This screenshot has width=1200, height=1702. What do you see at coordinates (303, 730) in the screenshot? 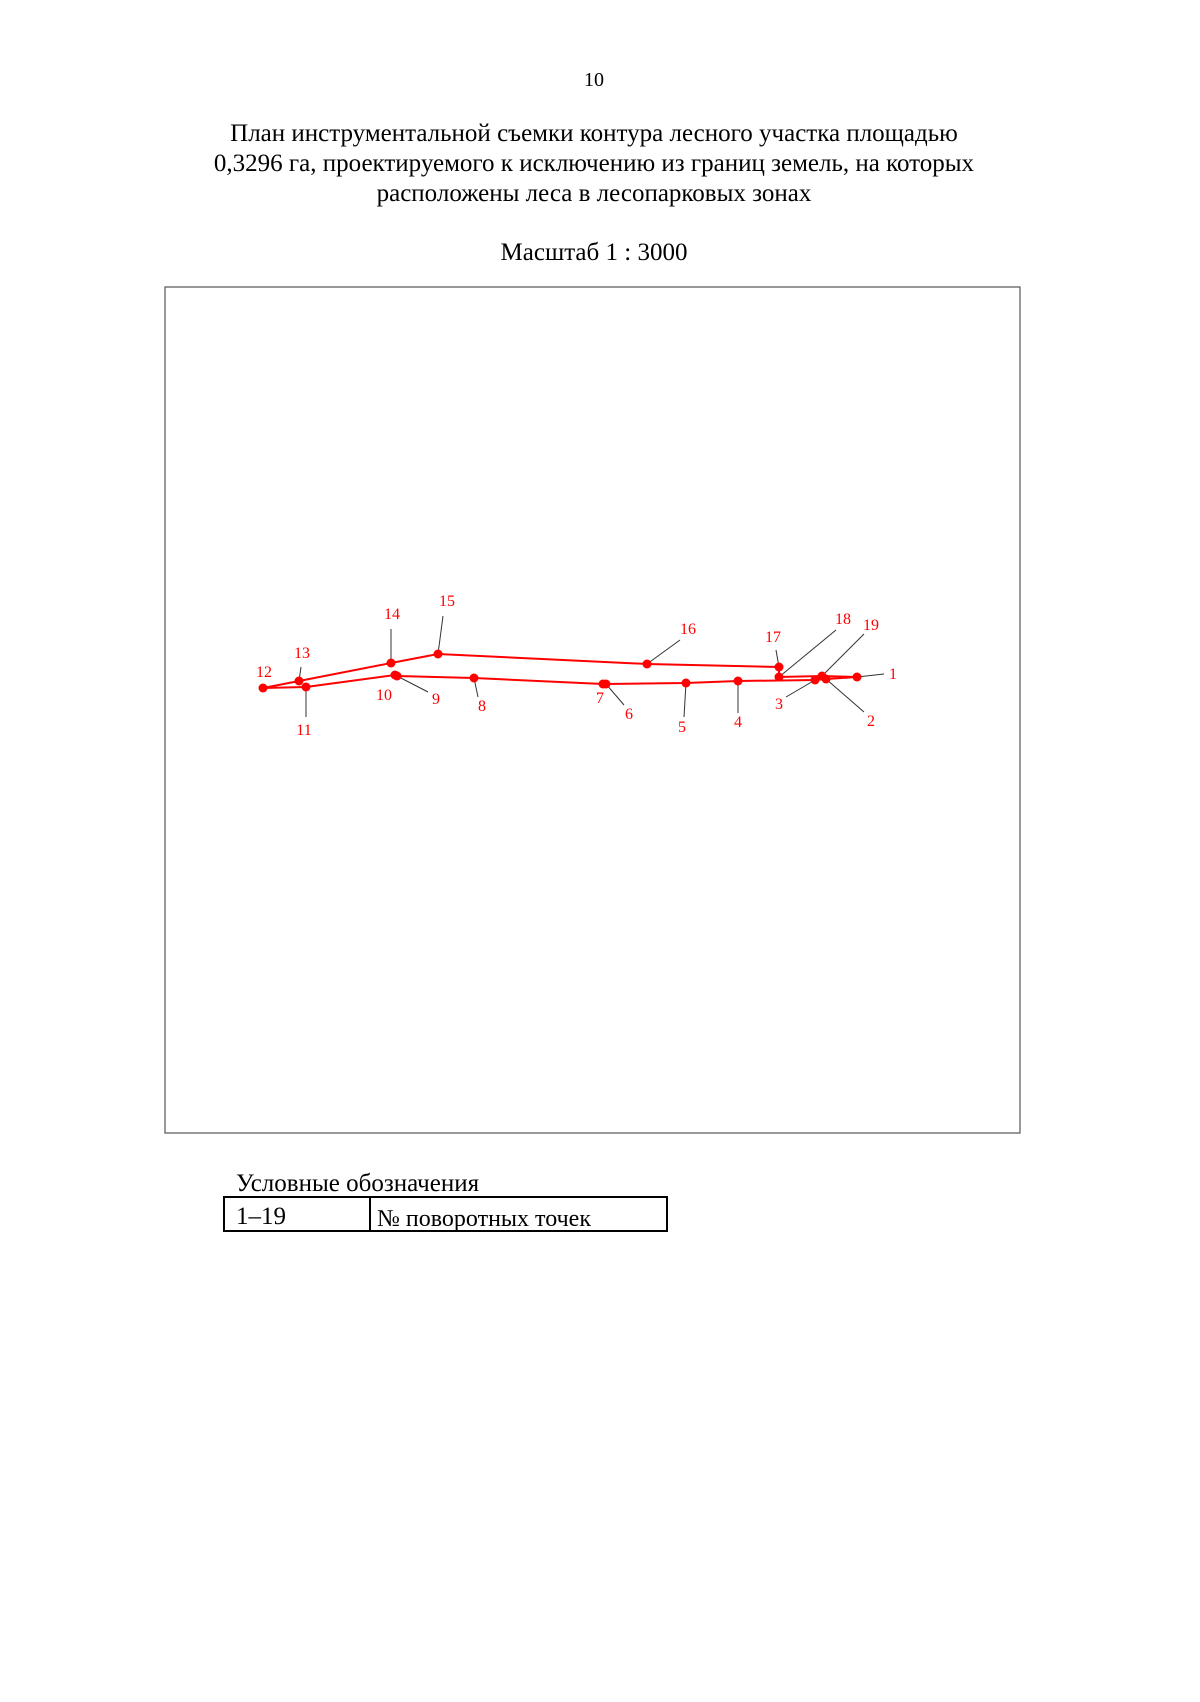
I see `point-label: 11` at bounding box center [303, 730].